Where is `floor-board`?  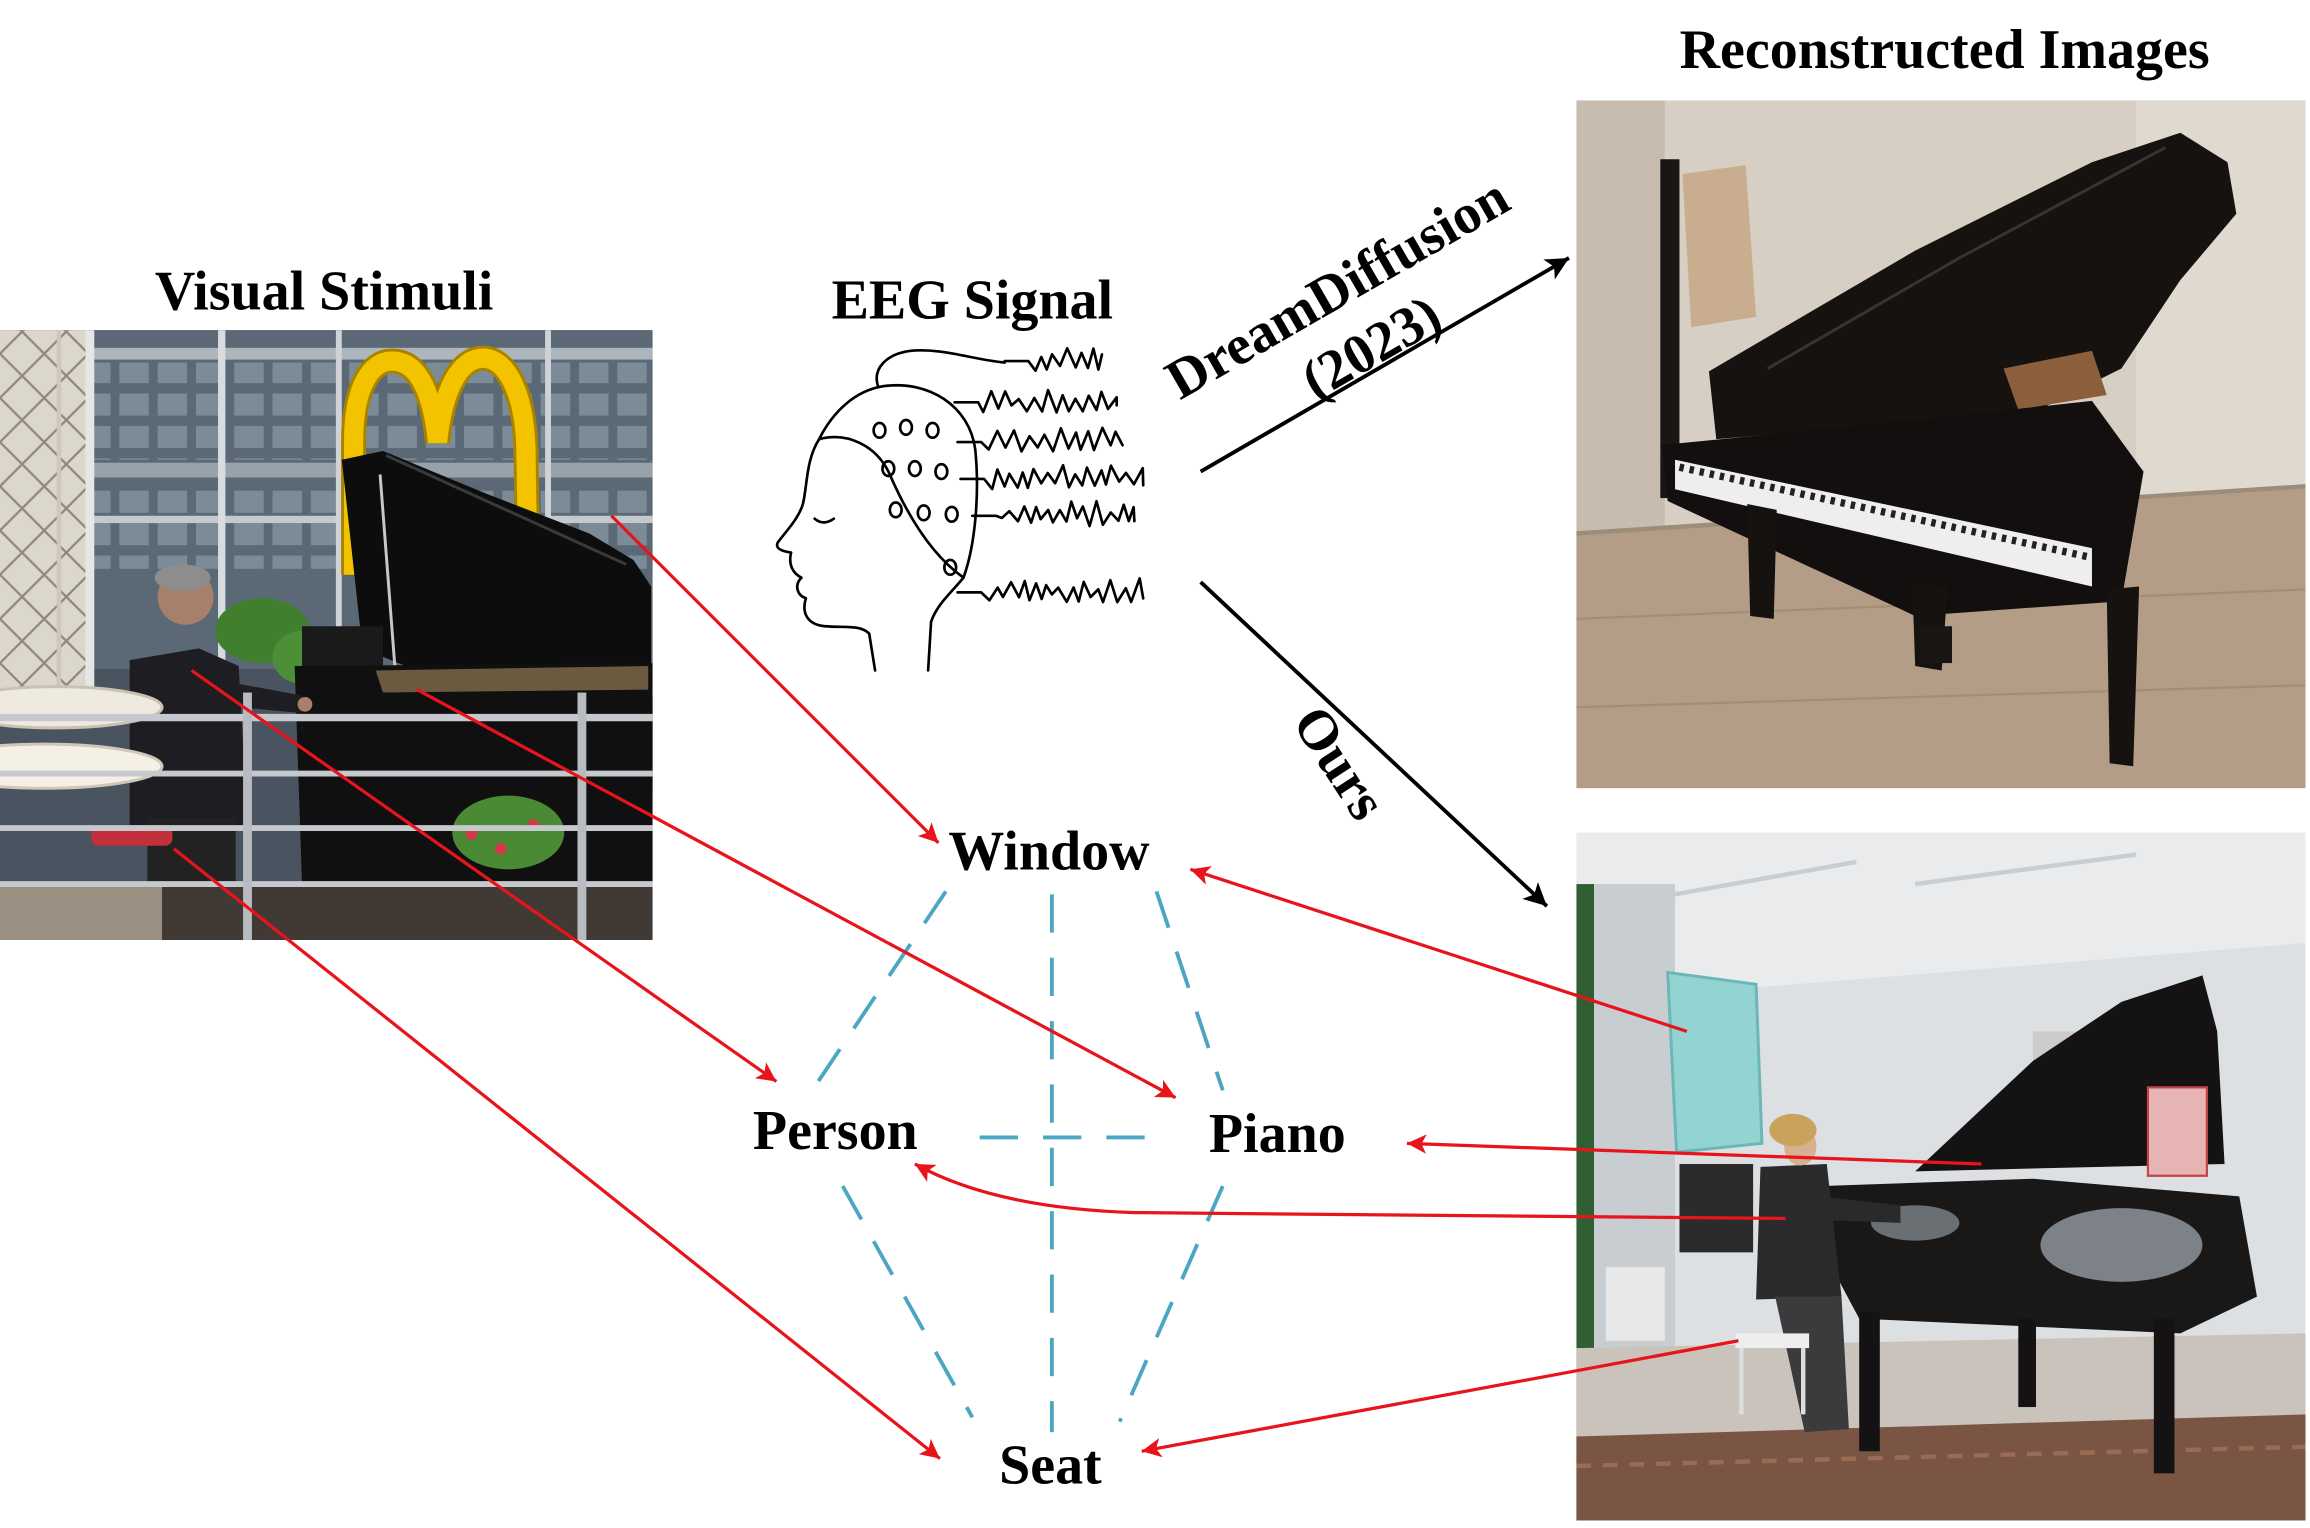 floor-board is located at coordinates (1941, 696).